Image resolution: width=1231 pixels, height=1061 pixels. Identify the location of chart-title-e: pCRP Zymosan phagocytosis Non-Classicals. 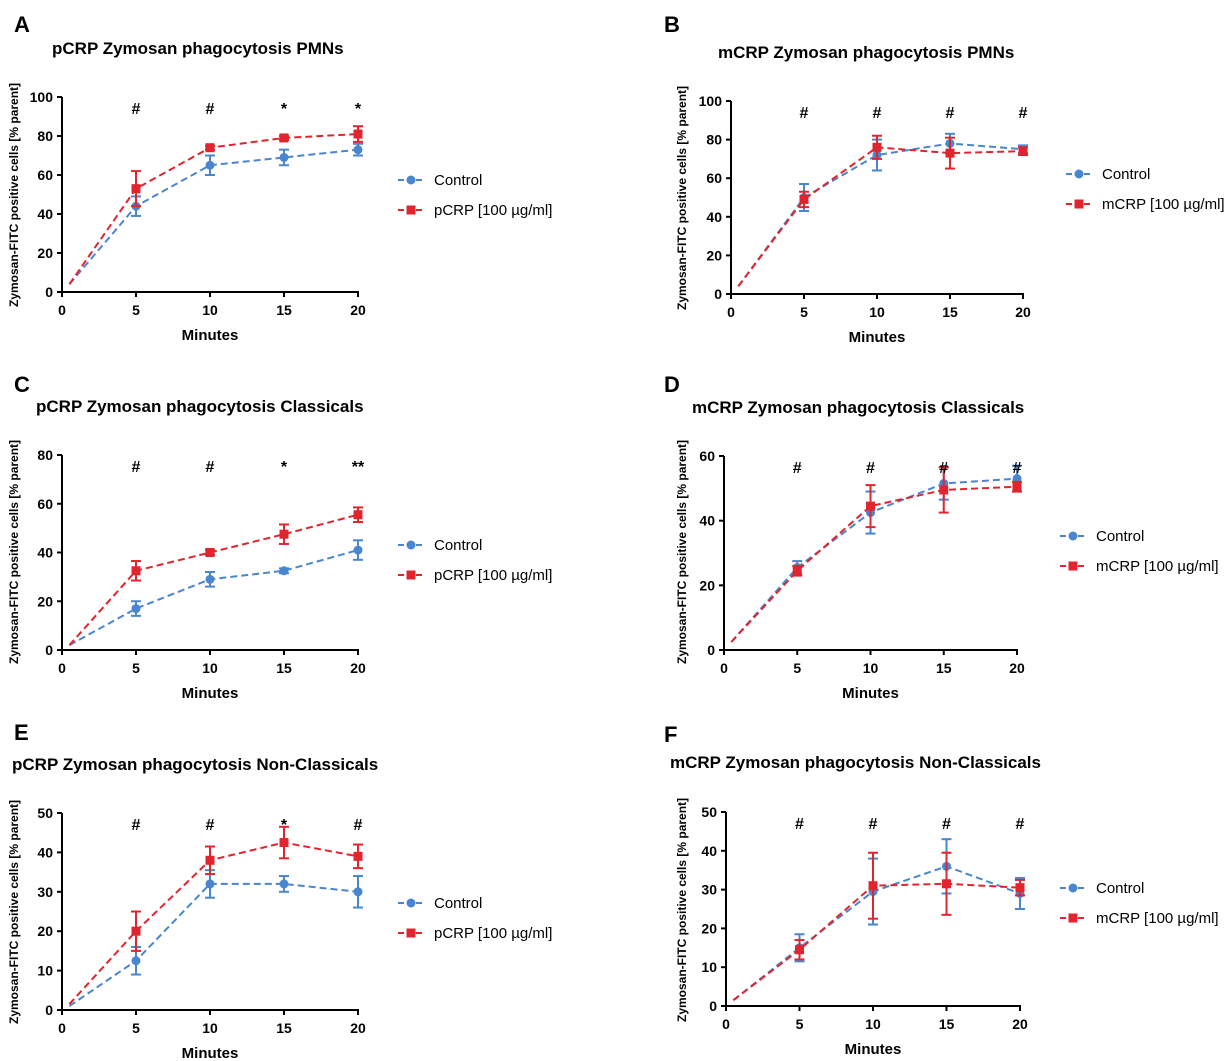
(195, 764).